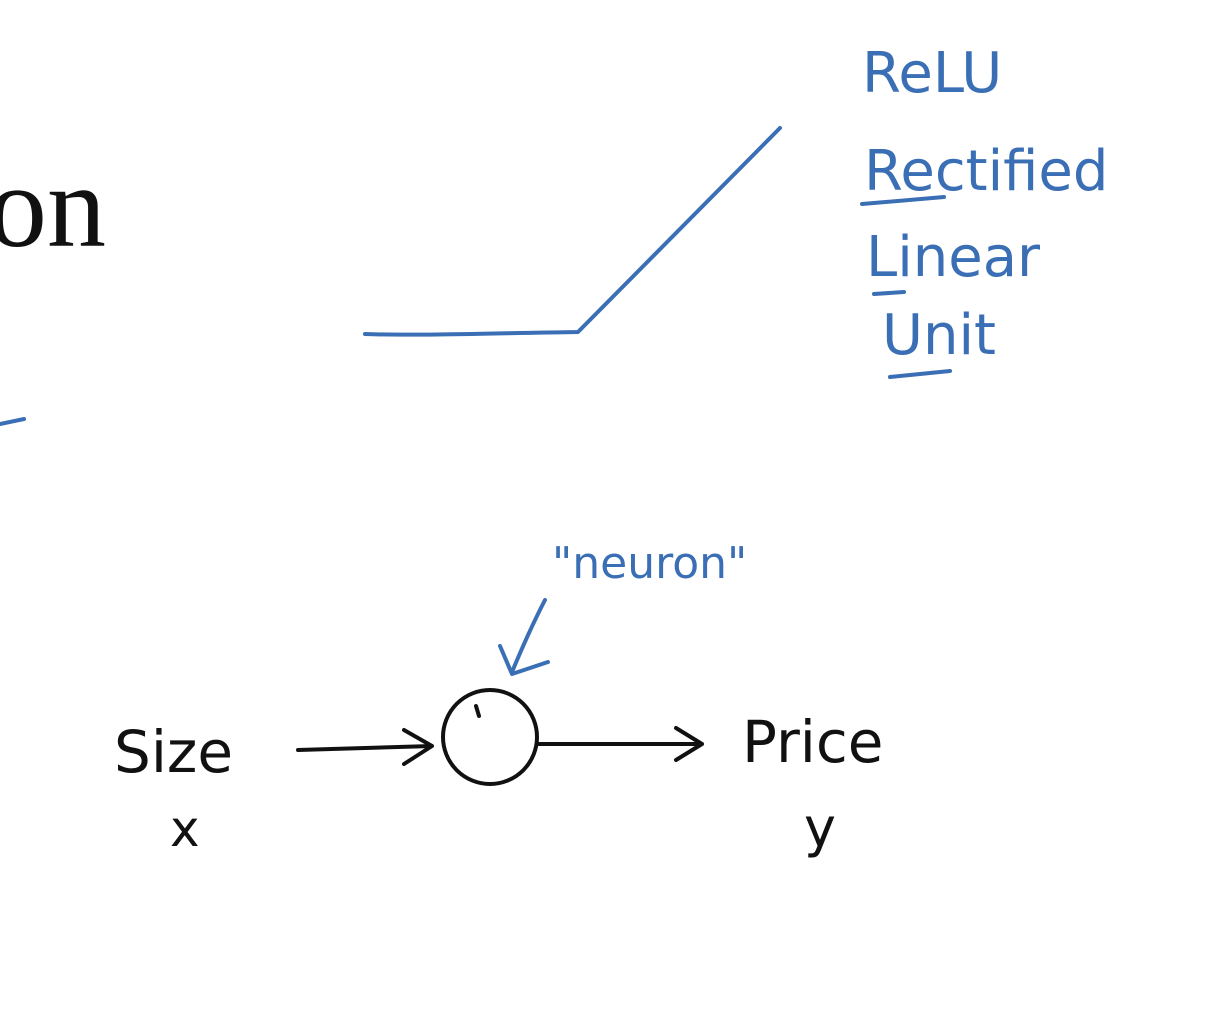  Describe the element at coordinates (620, 744) in the screenshot. I see `output-arrow` at that location.